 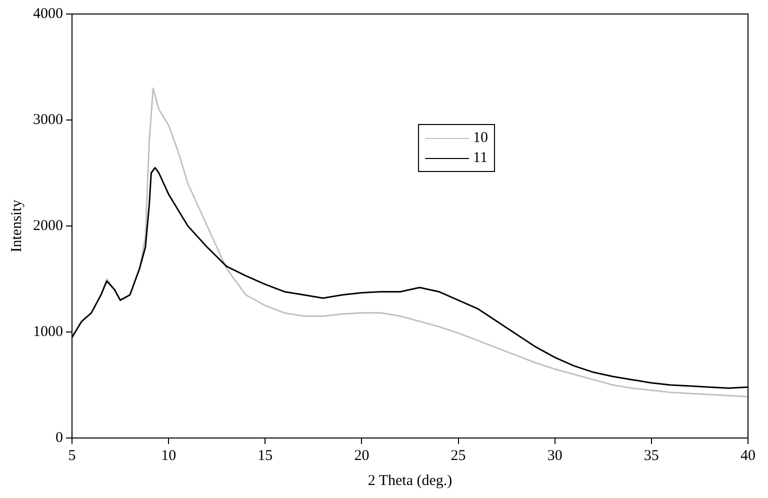 I want to click on y-tick-label: 0, so click(x=59, y=438).